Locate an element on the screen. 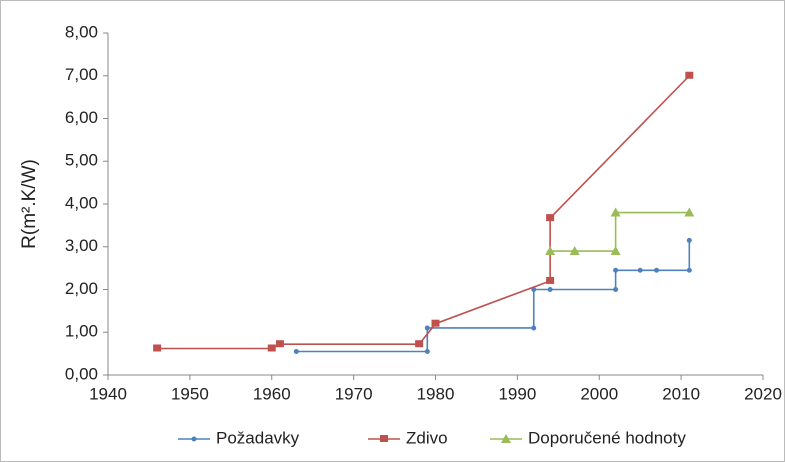  x-tick-label: 1970 is located at coordinates (354, 393).